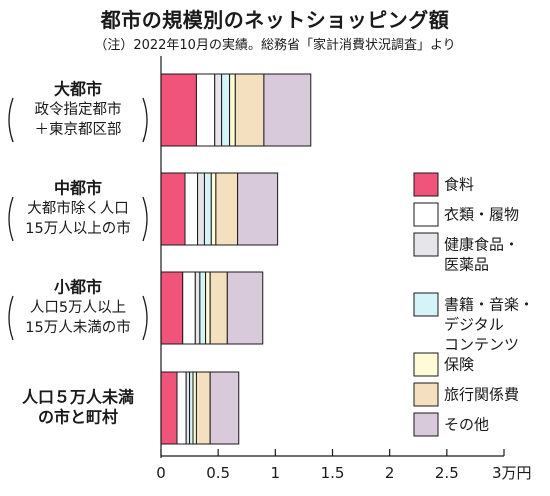 The image size is (550, 496). What do you see at coordinates (459, 185) in the screenshot?
I see `legend-label: 食料` at bounding box center [459, 185].